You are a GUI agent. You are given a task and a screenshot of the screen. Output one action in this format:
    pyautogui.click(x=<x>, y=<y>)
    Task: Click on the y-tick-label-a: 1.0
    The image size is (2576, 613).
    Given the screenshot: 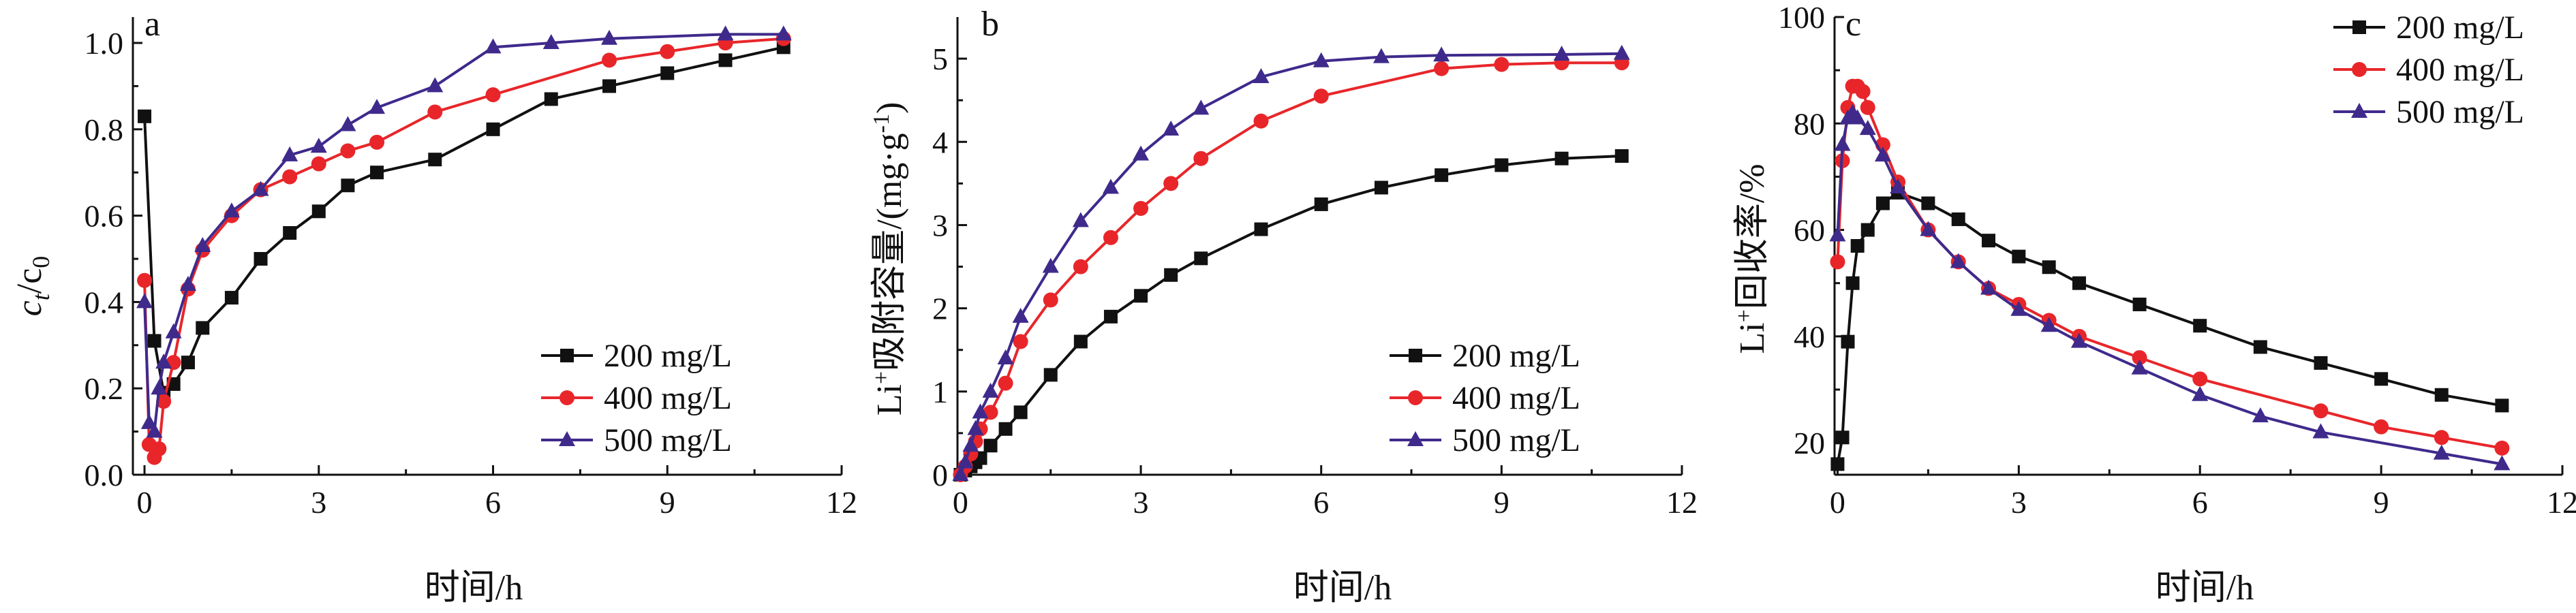 What is the action you would take?
    pyautogui.click(x=105, y=43)
    